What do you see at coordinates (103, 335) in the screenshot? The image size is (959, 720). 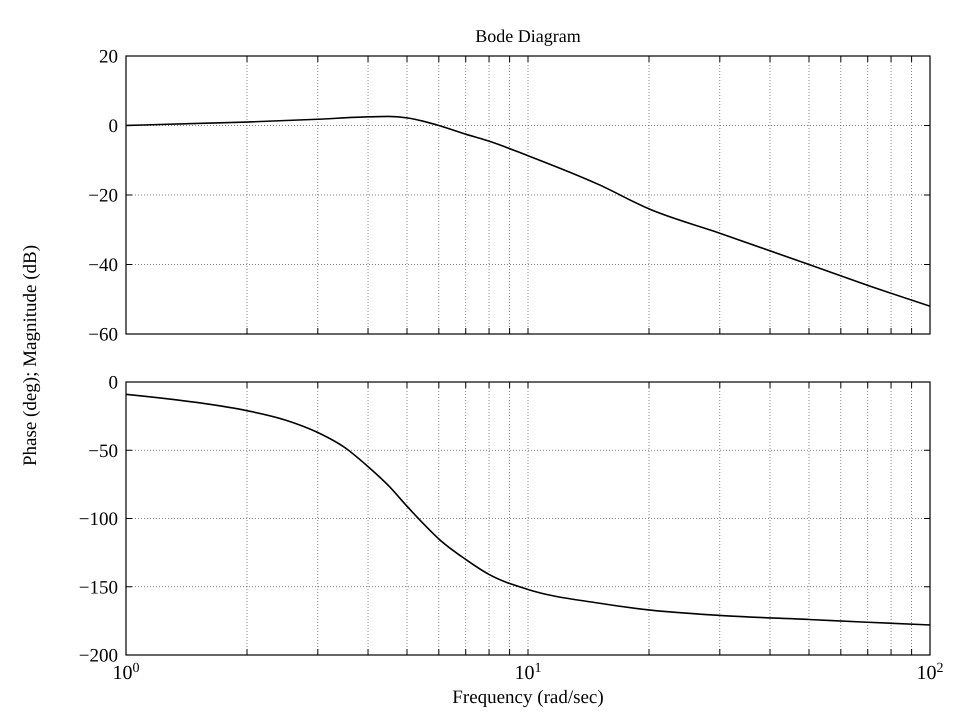 I see `y-tick-label: −60` at bounding box center [103, 335].